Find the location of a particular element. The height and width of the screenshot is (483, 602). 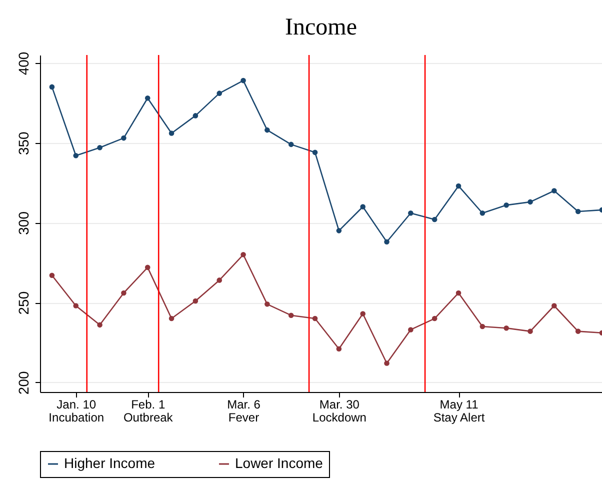

y-tick-label: 200 is located at coordinates (24, 383).